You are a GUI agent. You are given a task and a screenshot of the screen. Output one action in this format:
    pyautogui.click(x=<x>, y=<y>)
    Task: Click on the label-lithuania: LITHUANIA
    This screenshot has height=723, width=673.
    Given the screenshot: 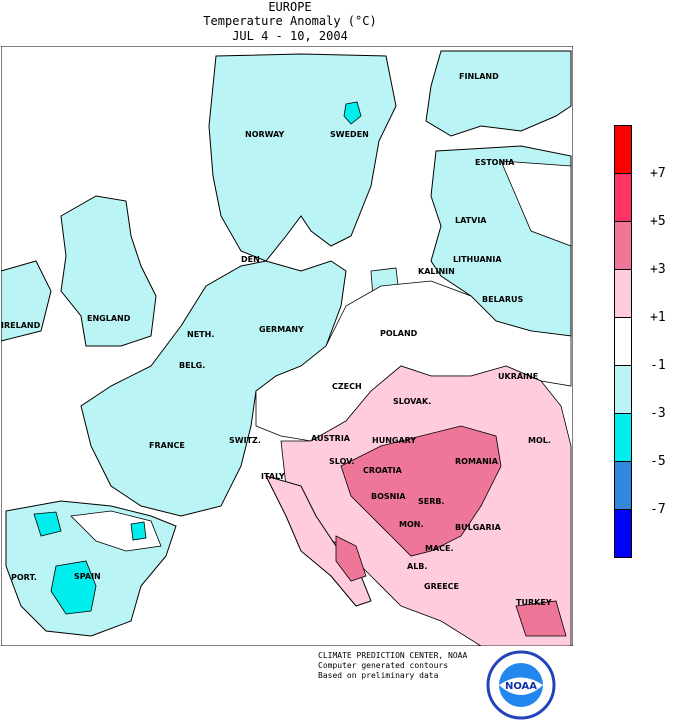 What is the action you would take?
    pyautogui.click(x=477, y=259)
    